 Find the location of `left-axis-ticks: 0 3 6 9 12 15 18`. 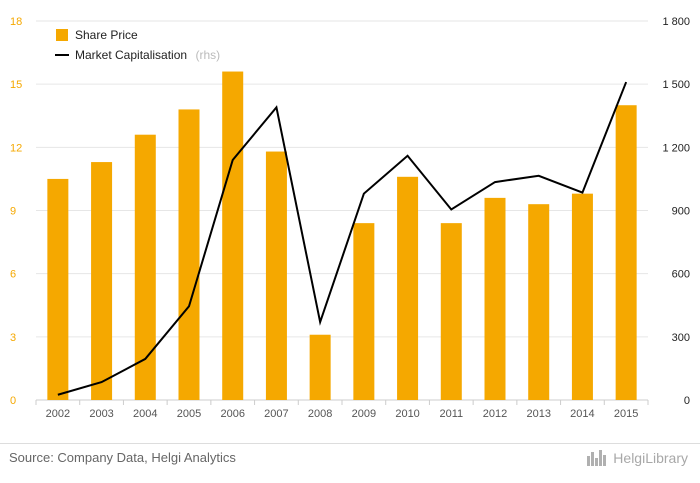

left-axis-ticks: 0 3 6 9 12 15 18 is located at coordinates (16, 211).